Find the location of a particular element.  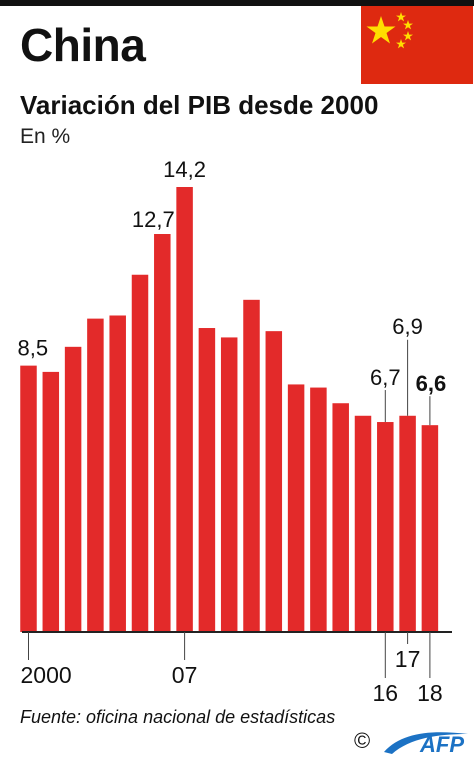

bar-2008 is located at coordinates (207, 480).